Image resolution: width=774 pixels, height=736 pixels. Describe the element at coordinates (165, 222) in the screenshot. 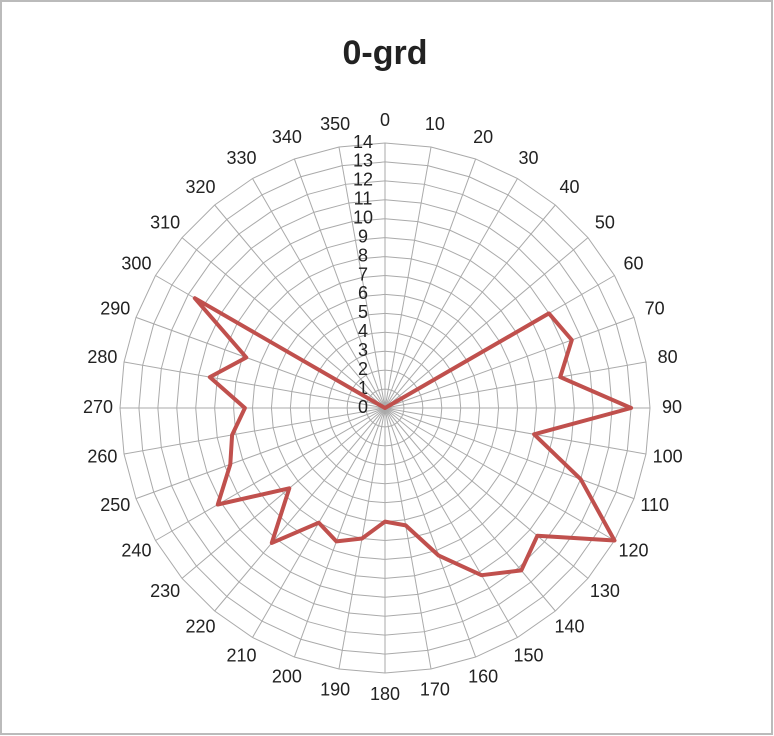

I see `angle-label: 310` at that location.